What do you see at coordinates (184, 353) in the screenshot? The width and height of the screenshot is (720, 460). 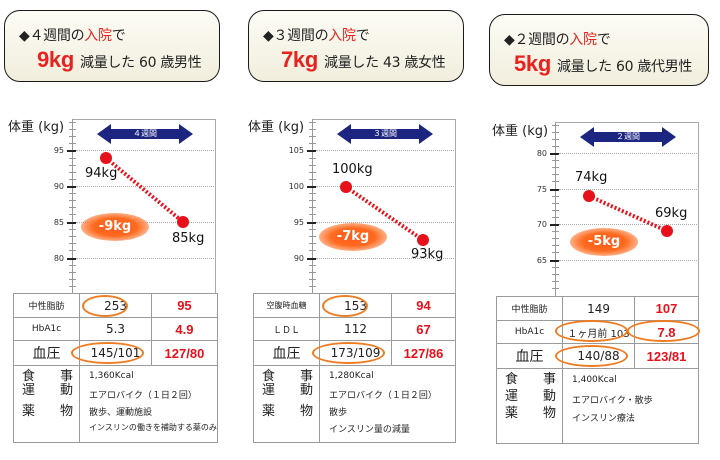 I see `value-after: 127/80` at bounding box center [184, 353].